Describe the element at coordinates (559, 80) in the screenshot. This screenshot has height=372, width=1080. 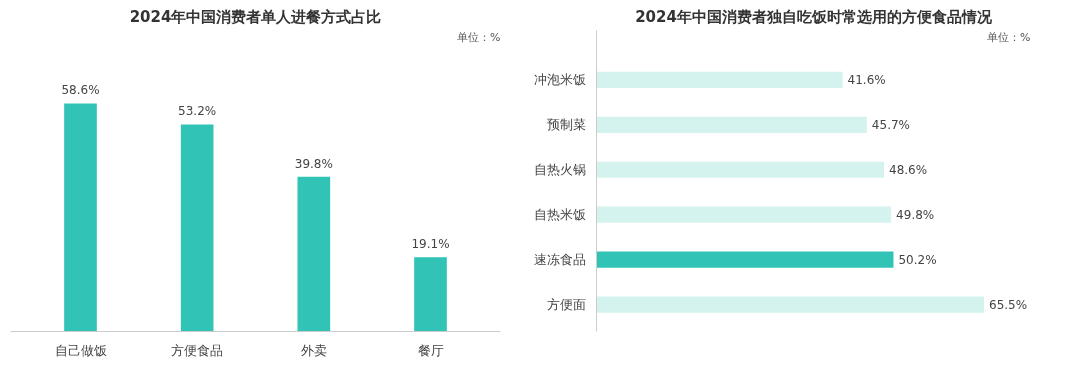
I see `y-tick-label: 冲泡米饭` at that location.